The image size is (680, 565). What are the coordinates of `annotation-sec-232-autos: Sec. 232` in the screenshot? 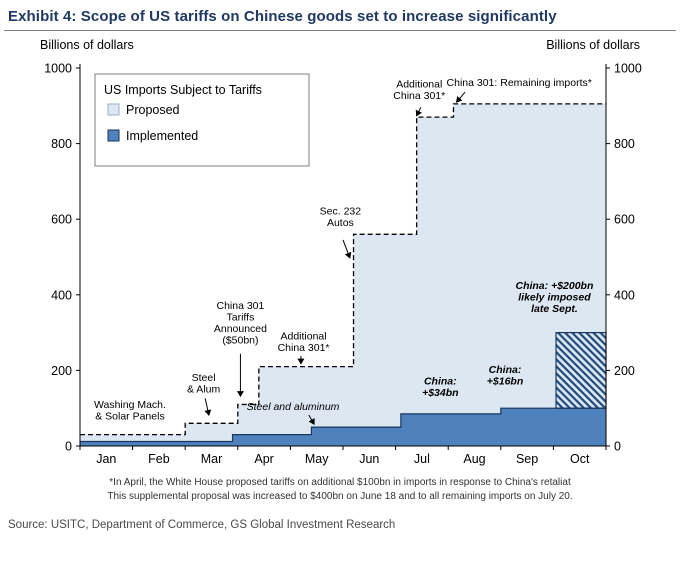 It's located at (341, 212).